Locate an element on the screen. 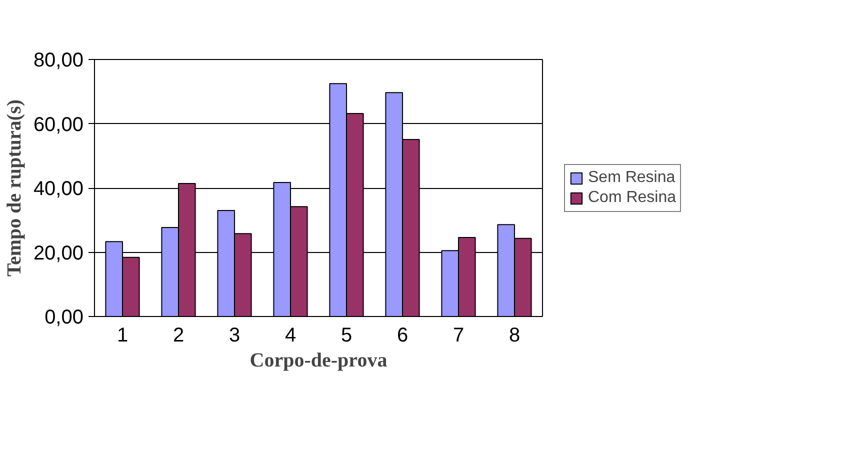  x-tick-label: 3 is located at coordinates (234, 335).